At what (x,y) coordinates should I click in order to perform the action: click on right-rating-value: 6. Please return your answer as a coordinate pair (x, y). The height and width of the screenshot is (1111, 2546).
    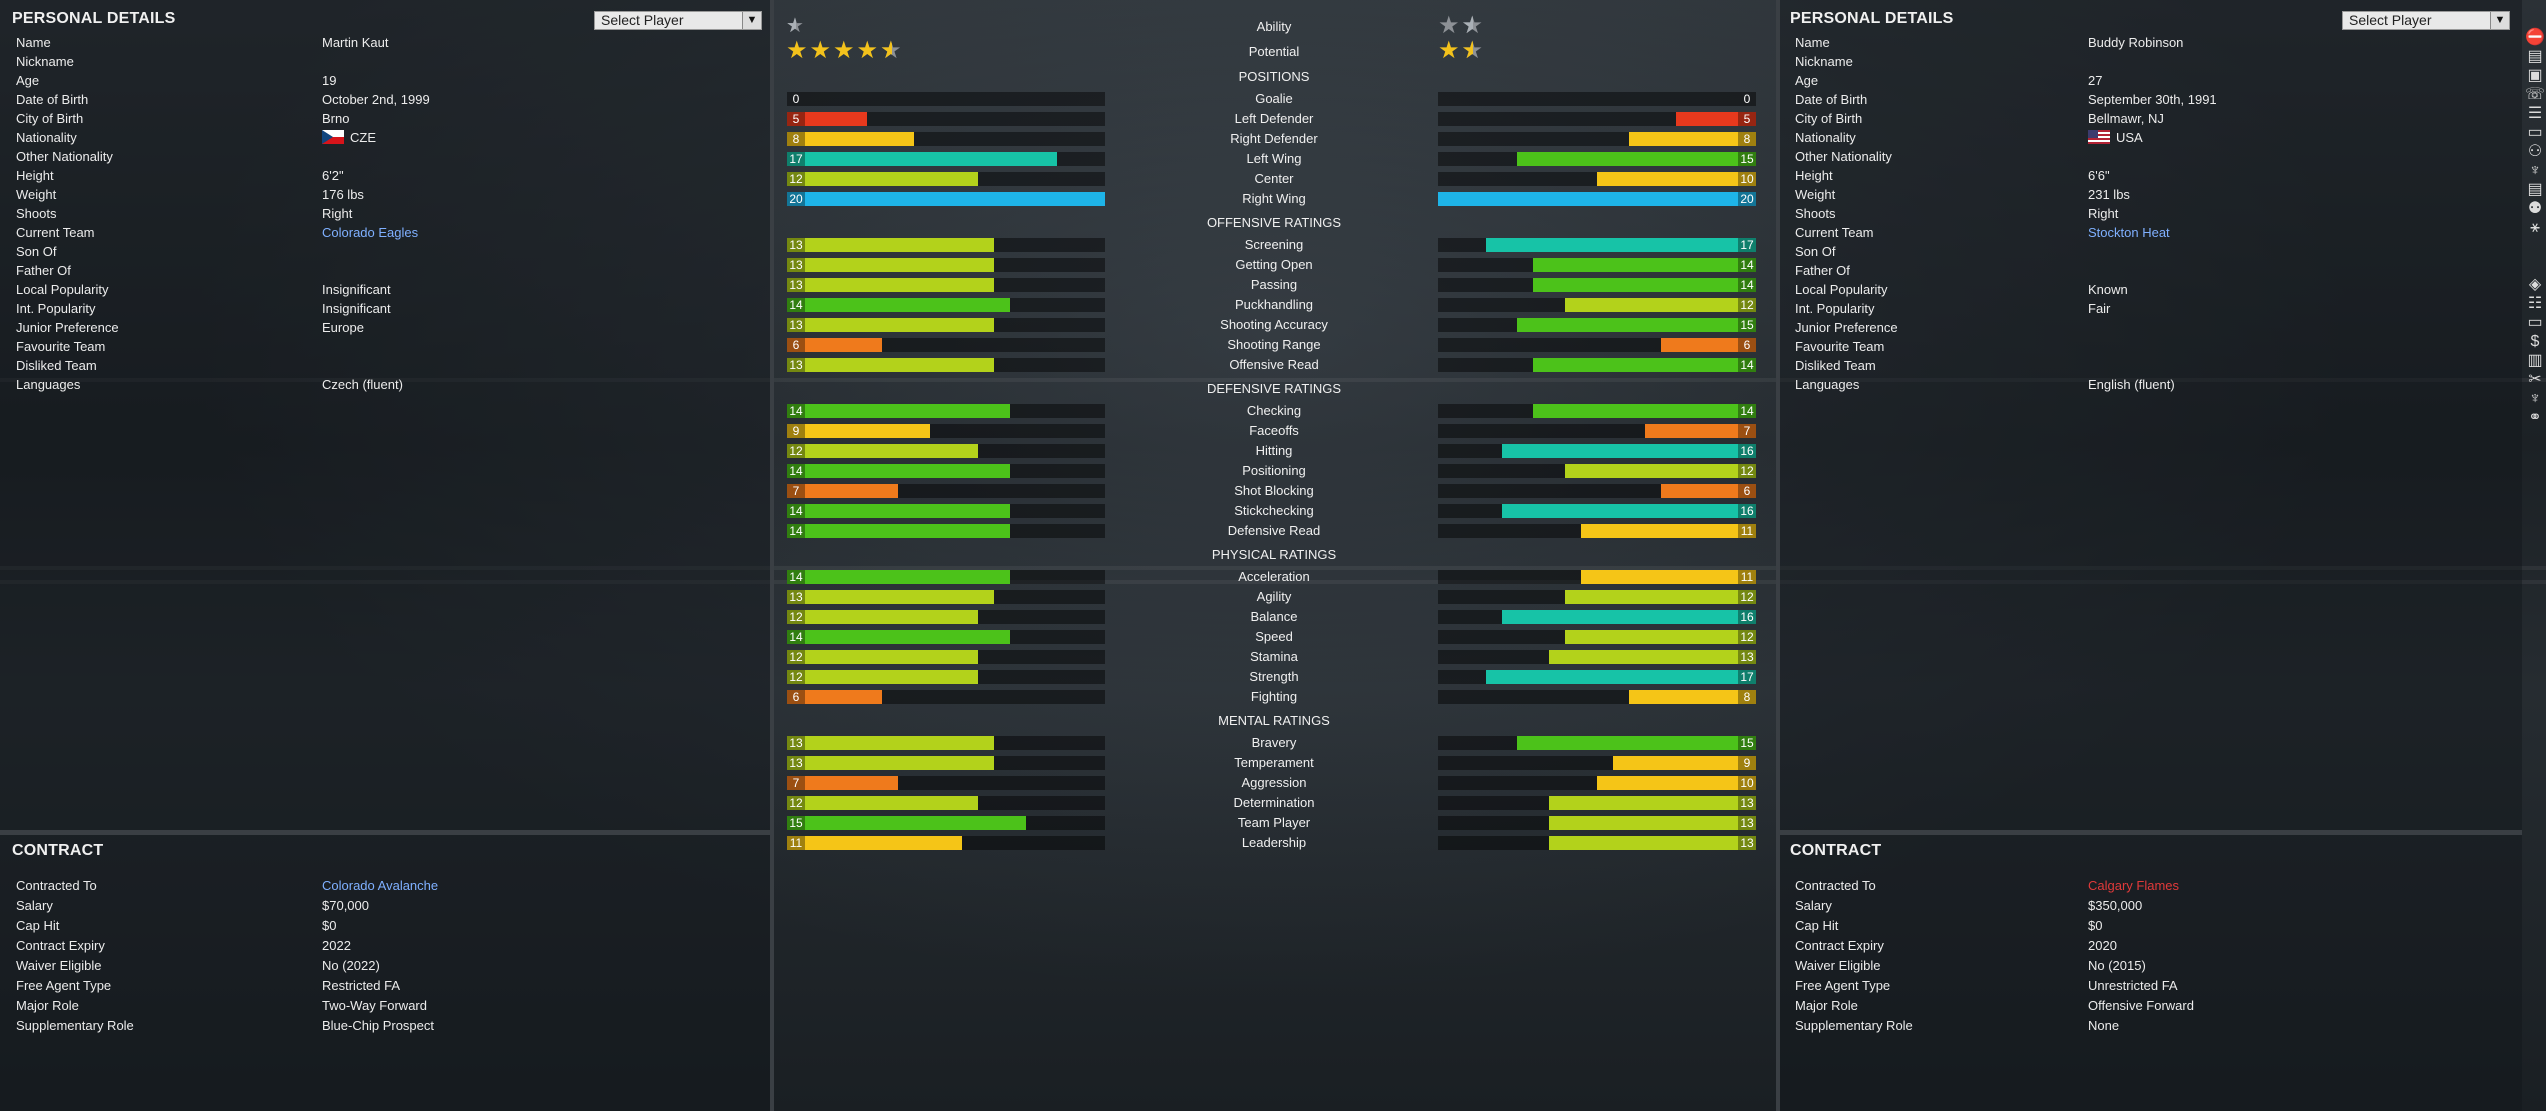
    Looking at the image, I should click on (1747, 491).